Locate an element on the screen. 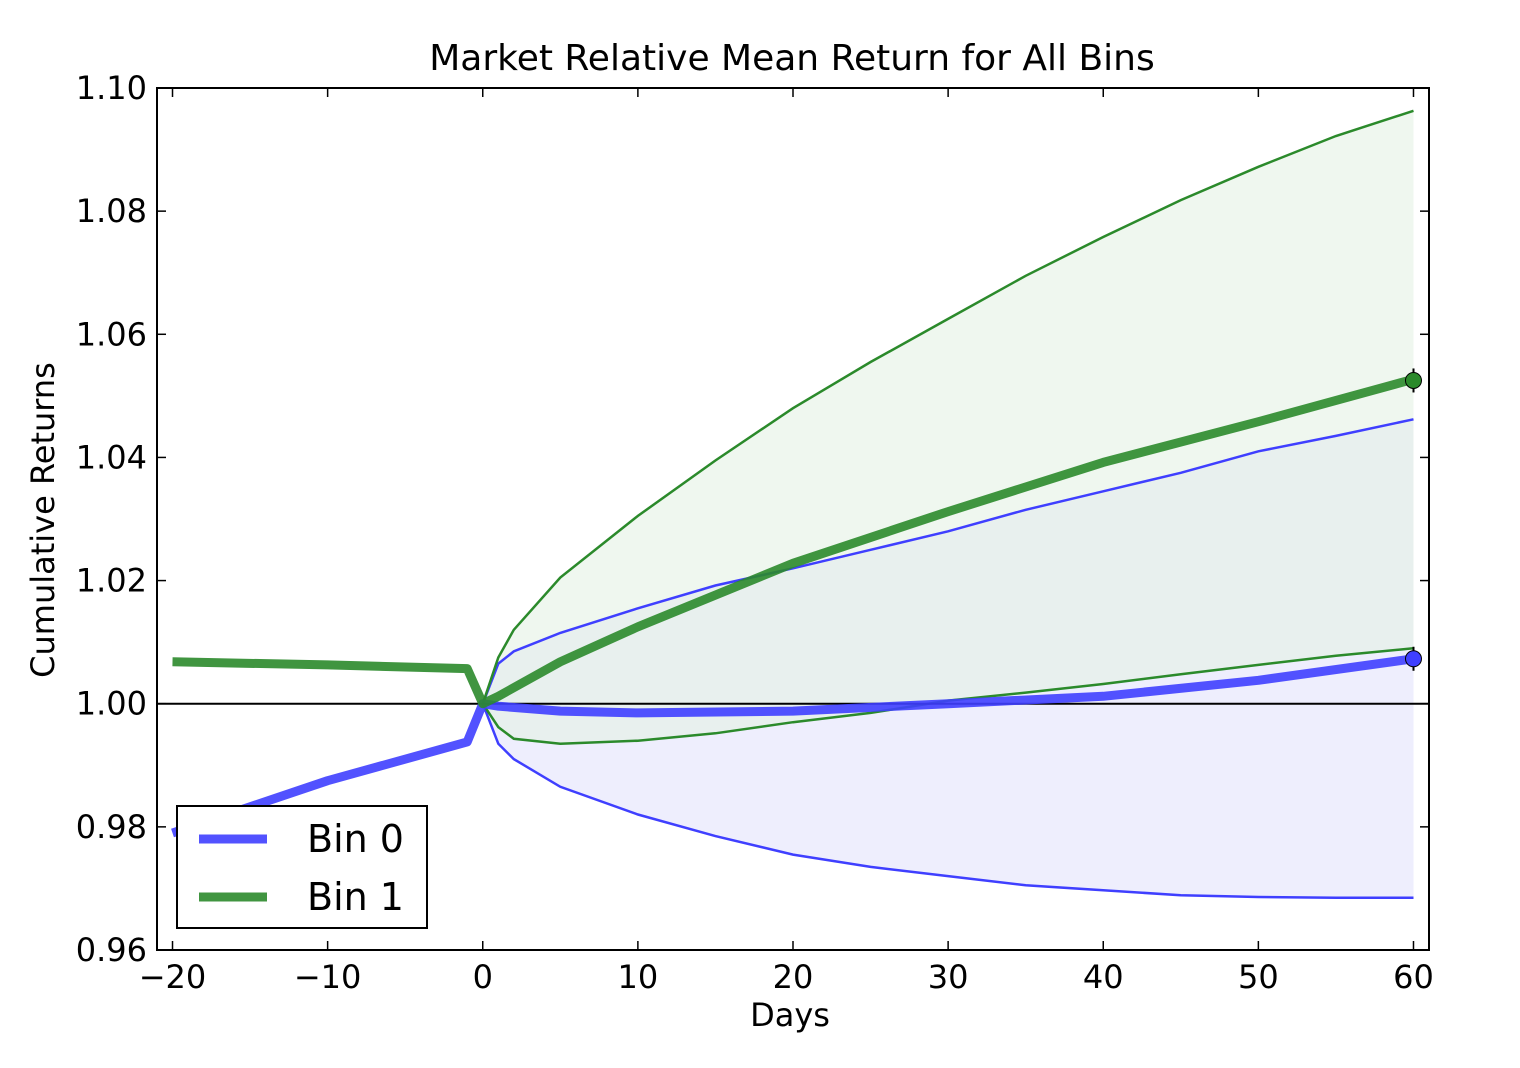 Image resolution: width=1520 pixels, height=1068 pixels. x-tick-label: 30 is located at coordinates (948, 977).